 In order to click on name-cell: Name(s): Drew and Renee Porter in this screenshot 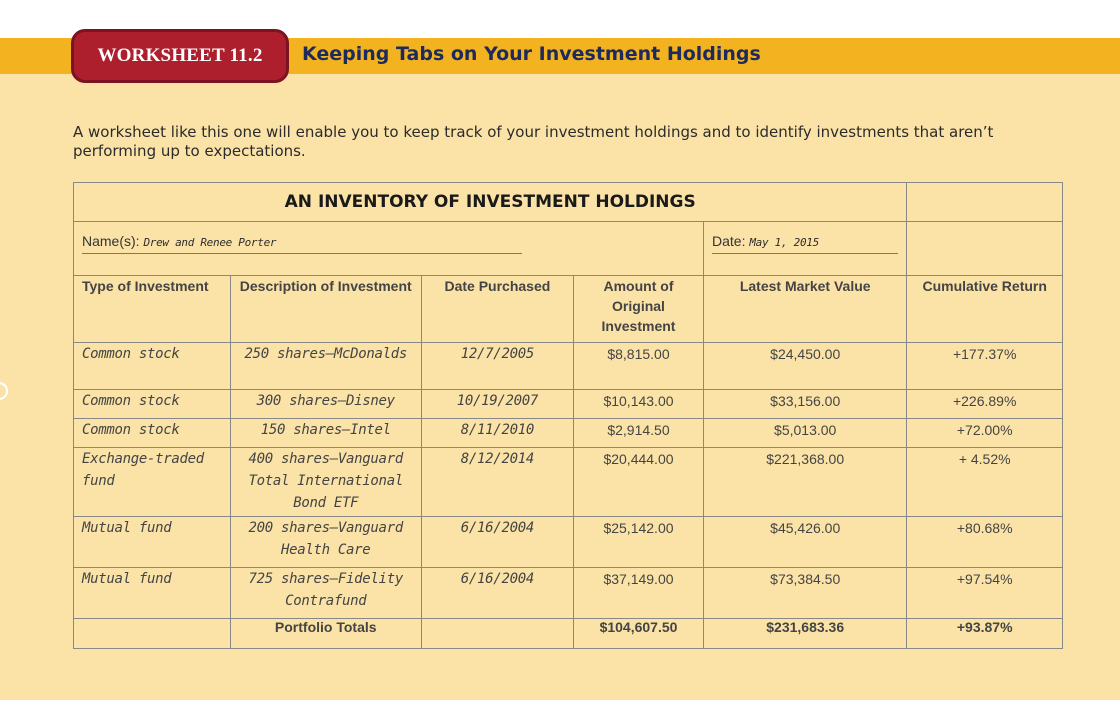, I will do `click(388, 248)`.